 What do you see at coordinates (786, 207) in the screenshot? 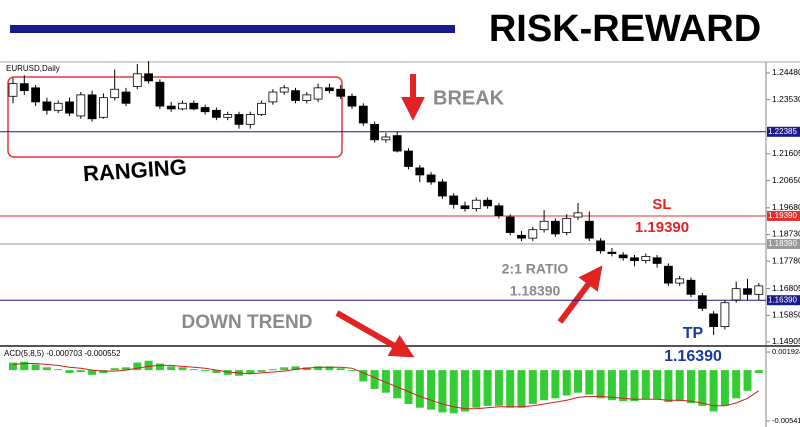
I see `y-tick-label: 1.19680` at bounding box center [786, 207].